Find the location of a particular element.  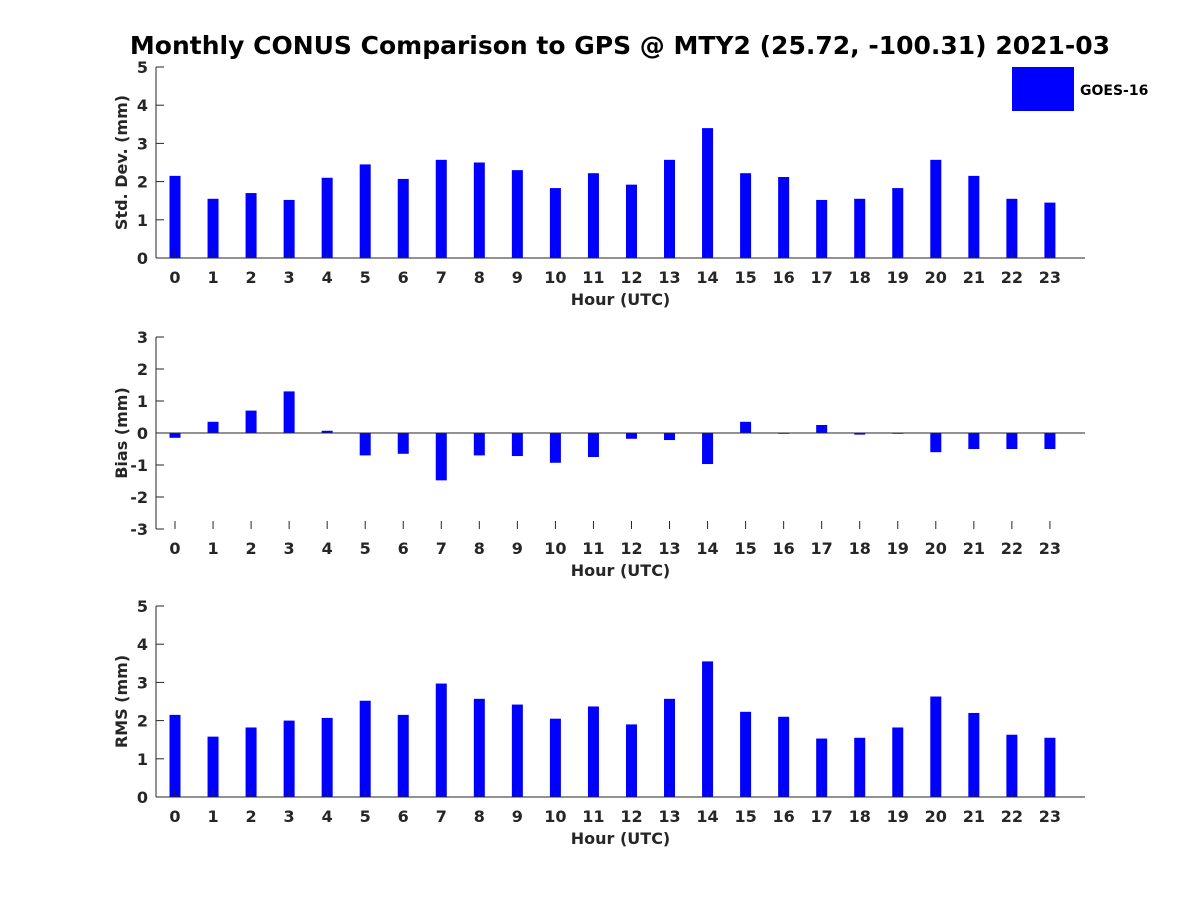

legend: GOES-16 is located at coordinates (1080, 89).